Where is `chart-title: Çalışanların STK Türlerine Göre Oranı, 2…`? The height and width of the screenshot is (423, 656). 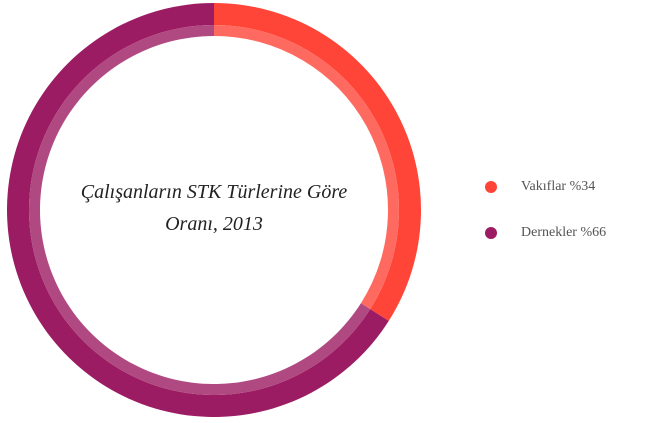 chart-title: Çalışanların STK Türlerine Göre Oranı, 2… is located at coordinates (214, 208).